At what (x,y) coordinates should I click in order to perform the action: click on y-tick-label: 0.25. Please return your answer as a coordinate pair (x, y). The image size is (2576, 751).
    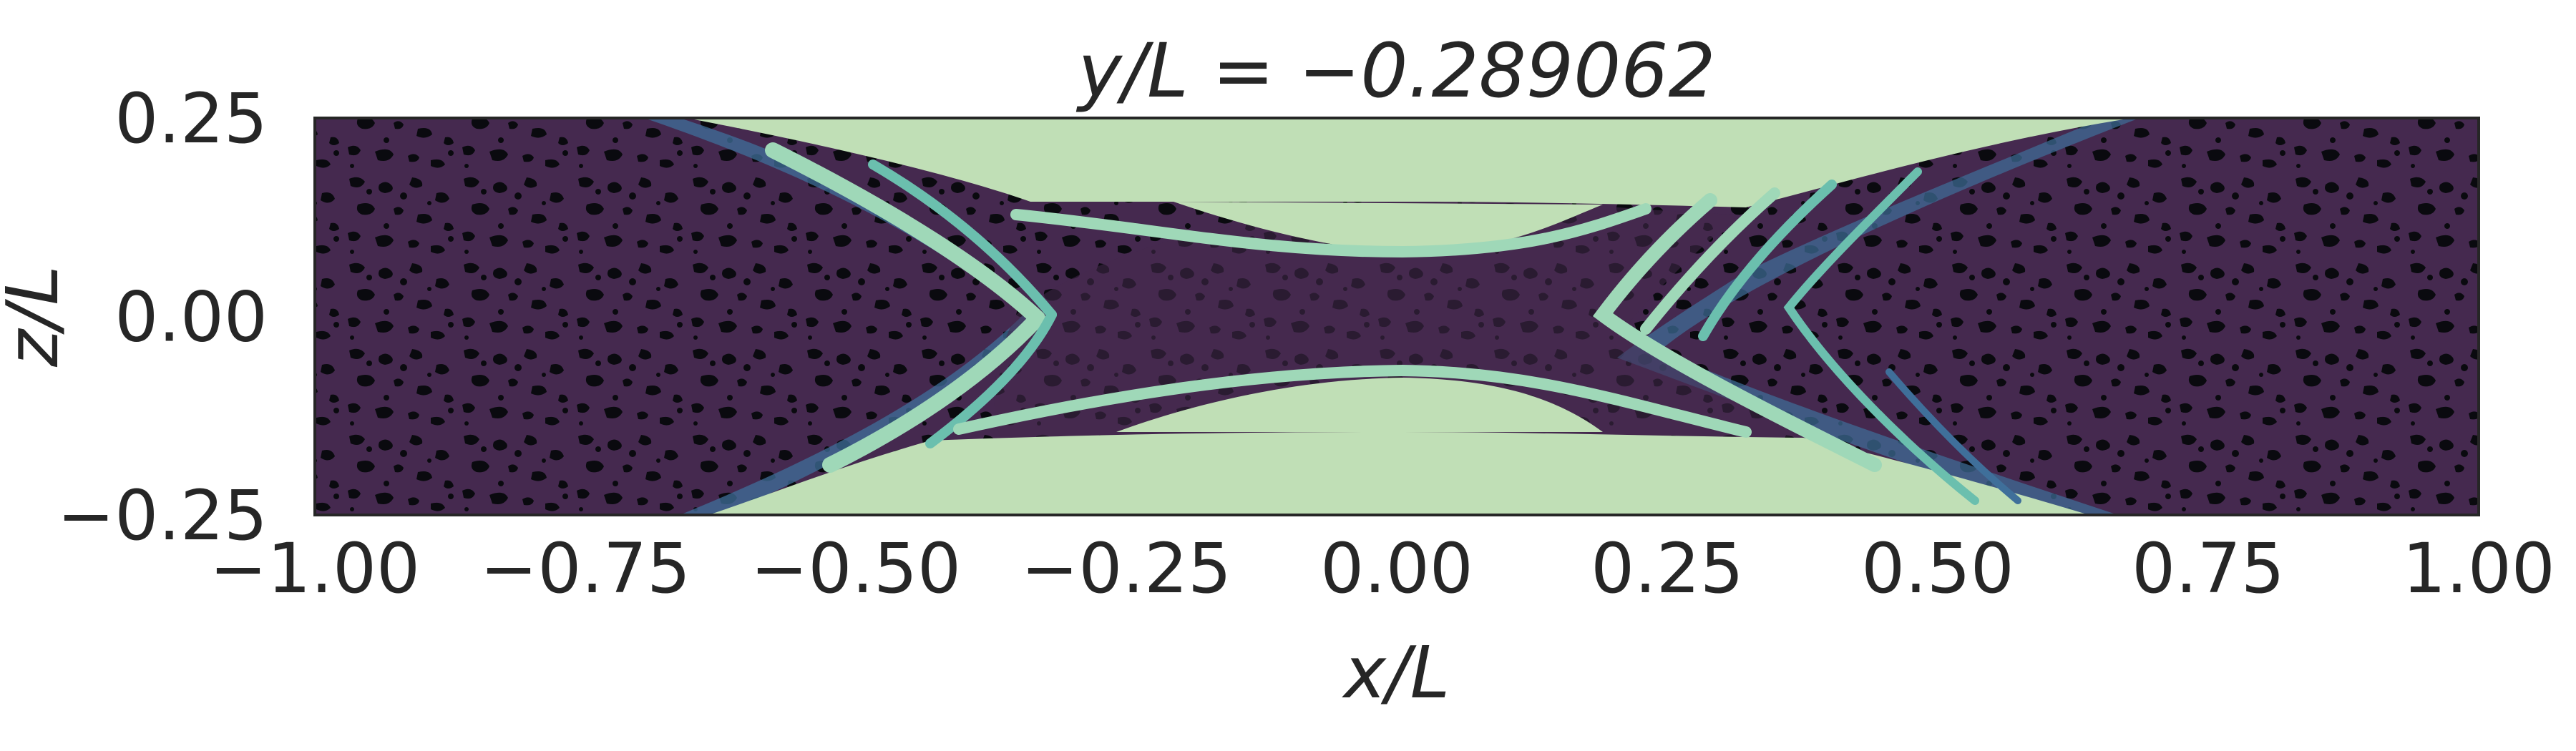
    Looking at the image, I should click on (191, 119).